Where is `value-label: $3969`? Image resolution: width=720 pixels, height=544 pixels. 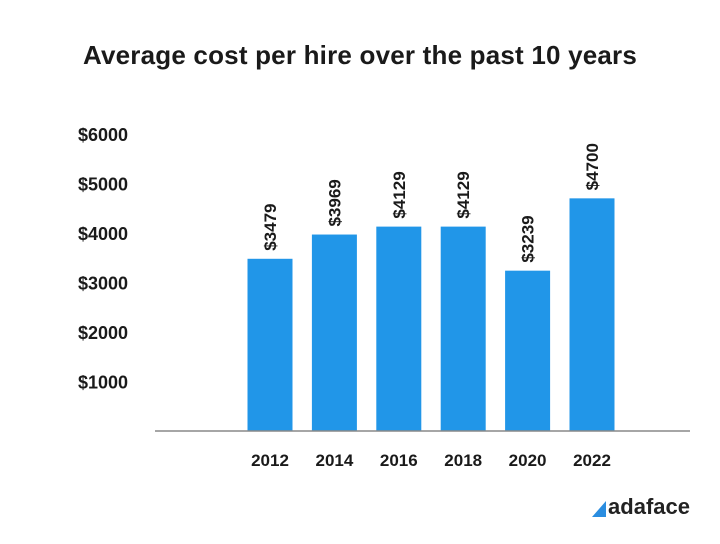
value-label: $3969 is located at coordinates (334, 202).